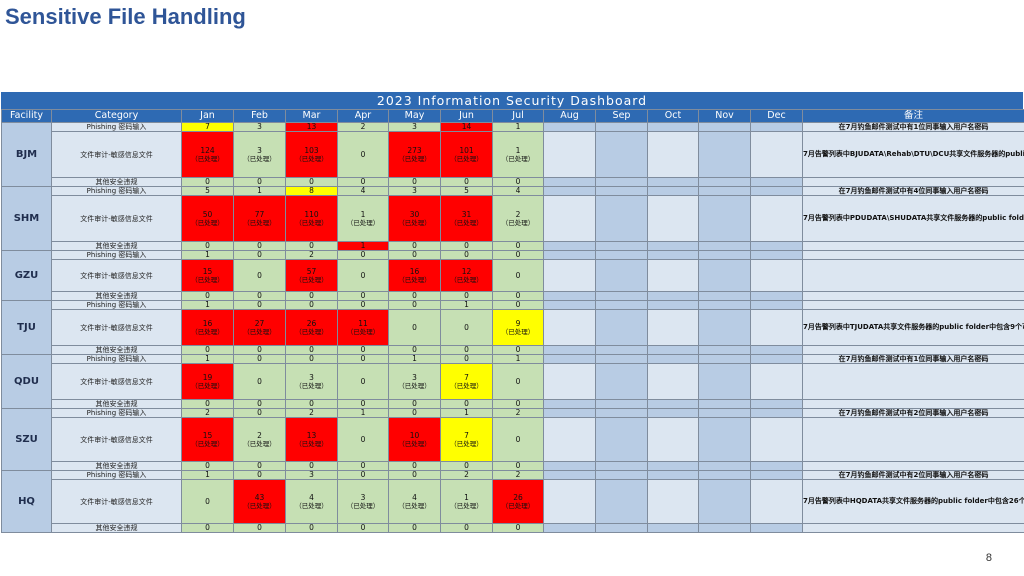  What do you see at coordinates (259, 323) in the screenshot?
I see `cell-value: 27` at bounding box center [259, 323].